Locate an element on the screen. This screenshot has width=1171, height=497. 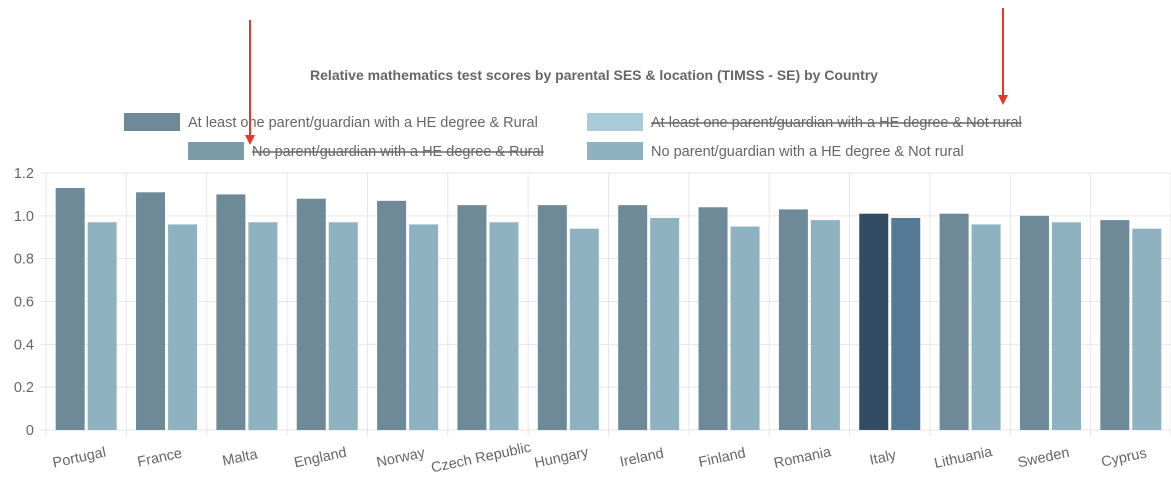
x-tick-label: Sweden is located at coordinates (1043, 458).